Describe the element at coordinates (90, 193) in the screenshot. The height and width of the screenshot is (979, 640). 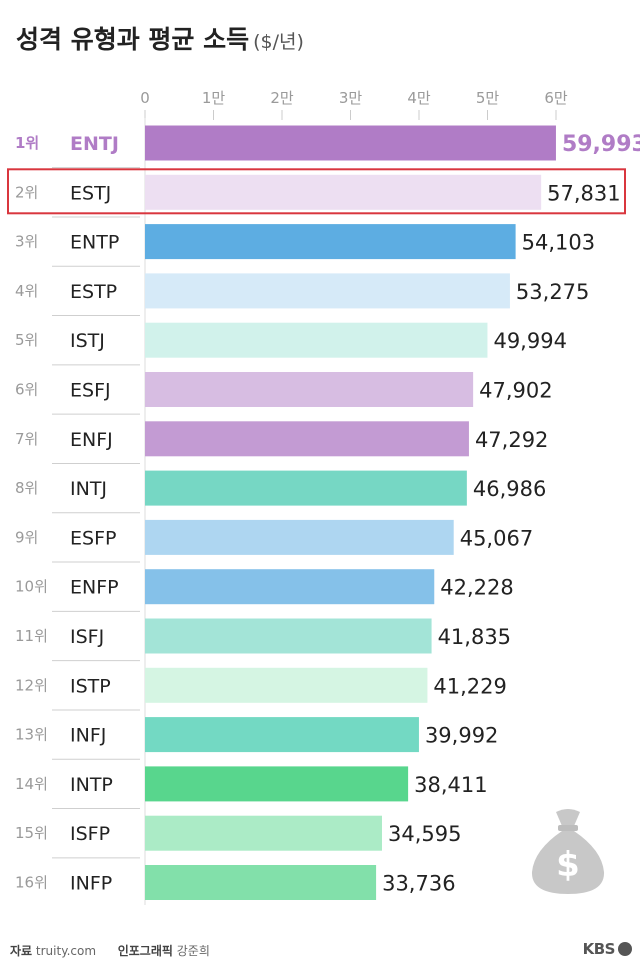
I see `type-label: ESTJ` at that location.